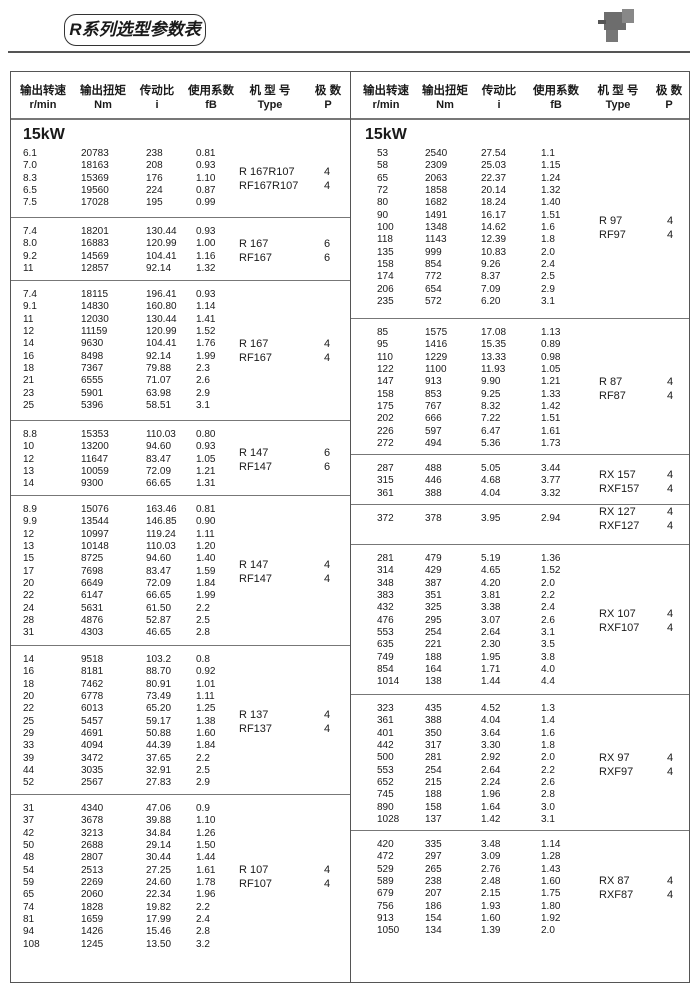 This screenshot has height=987, width=700. What do you see at coordinates (159, 393) in the screenshot?
I see `ratio-cell: 63.98` at bounding box center [159, 393].